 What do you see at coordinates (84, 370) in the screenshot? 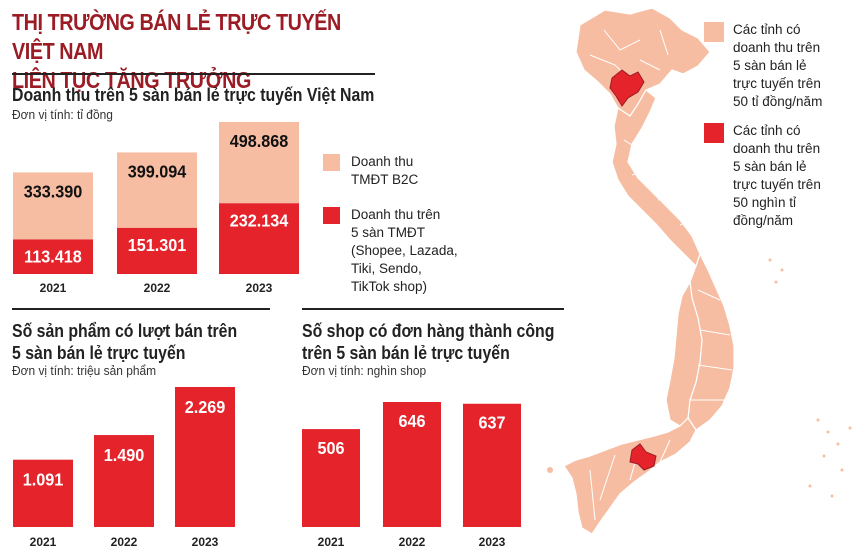
I see `chart2-unit: Đơn vị tính: triệu sản phẩm` at bounding box center [84, 370].